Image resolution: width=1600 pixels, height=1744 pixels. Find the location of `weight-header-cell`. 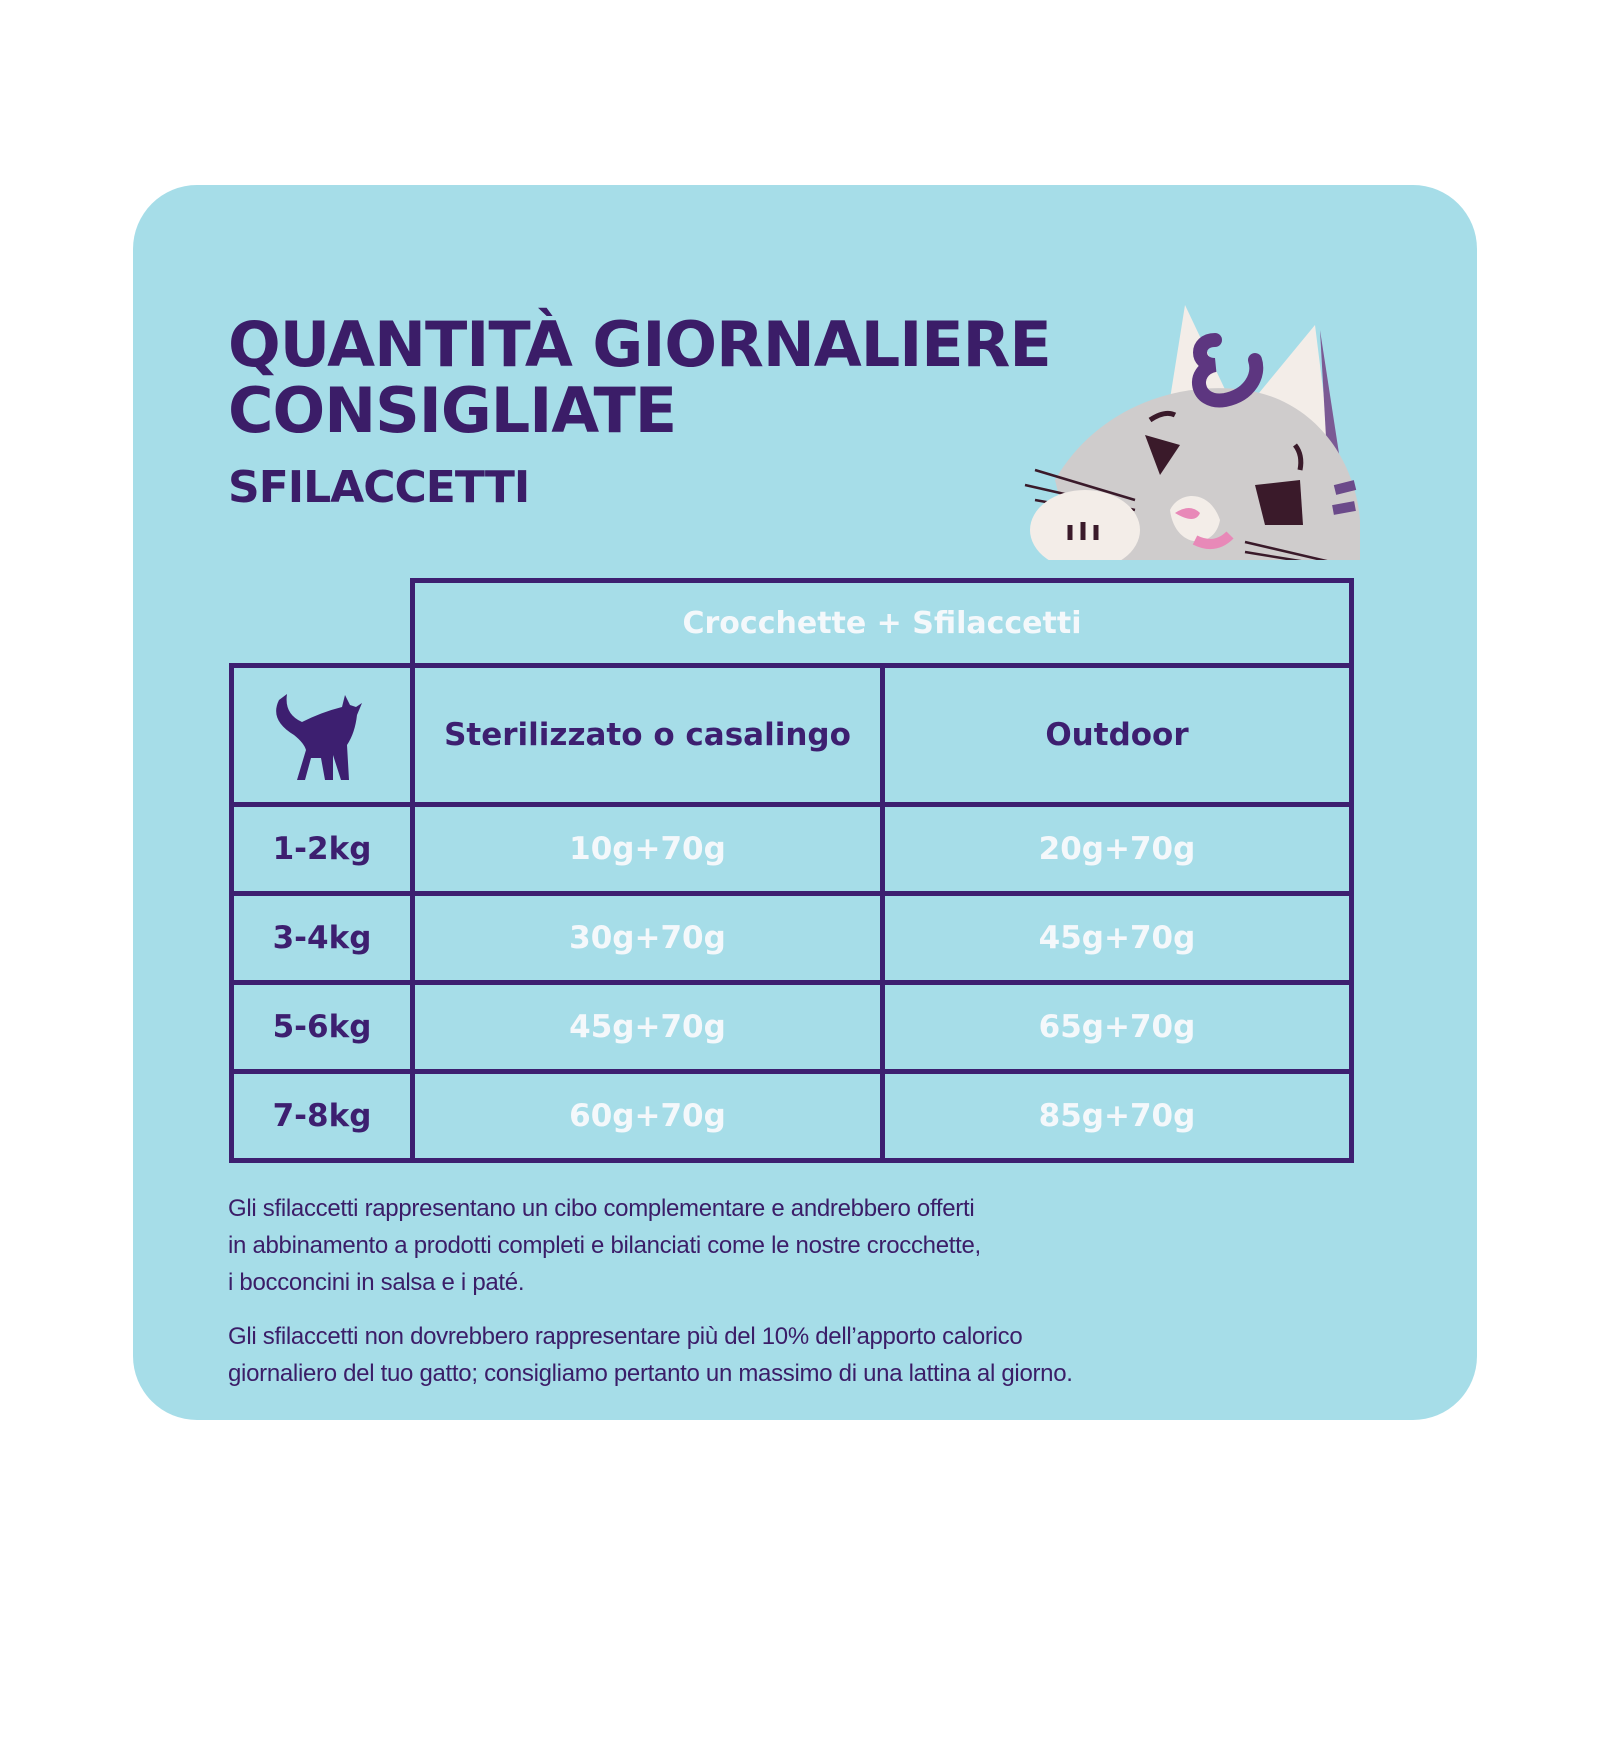

weight-header-cell is located at coordinates (322, 735).